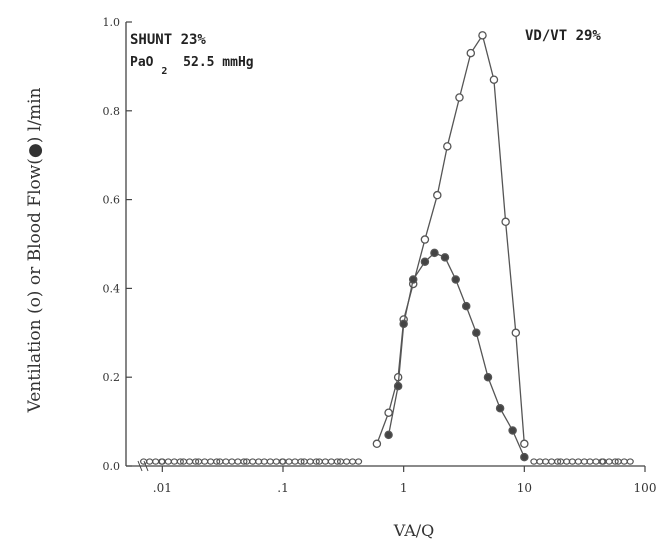 This screenshot has height=544, width=662. What do you see at coordinates (112, 377) in the screenshot?
I see `y-tick-label: 0.2` at bounding box center [112, 377].